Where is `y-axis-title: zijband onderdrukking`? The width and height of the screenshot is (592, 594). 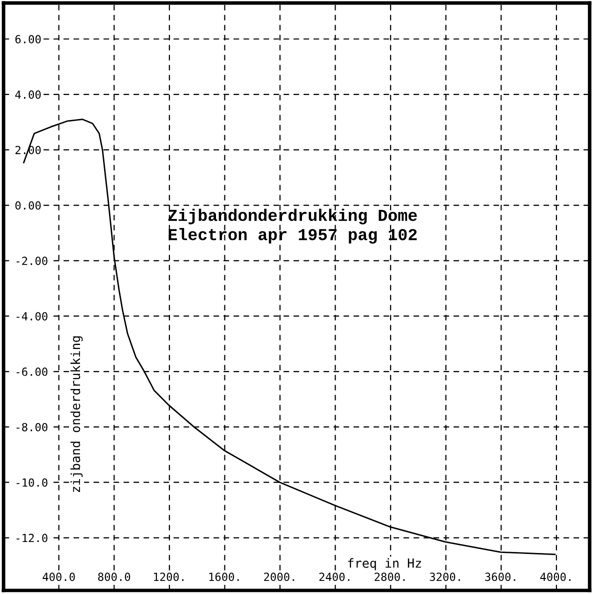
y-axis-title: zijband onderdrukking is located at coordinates (76, 414).